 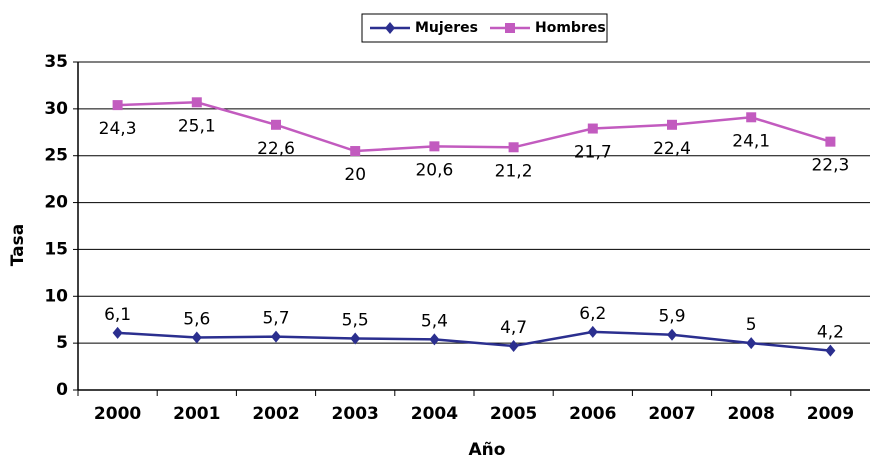 What do you see at coordinates (513, 414) in the screenshot?
I see `x-tick-label: 2005` at bounding box center [513, 414].